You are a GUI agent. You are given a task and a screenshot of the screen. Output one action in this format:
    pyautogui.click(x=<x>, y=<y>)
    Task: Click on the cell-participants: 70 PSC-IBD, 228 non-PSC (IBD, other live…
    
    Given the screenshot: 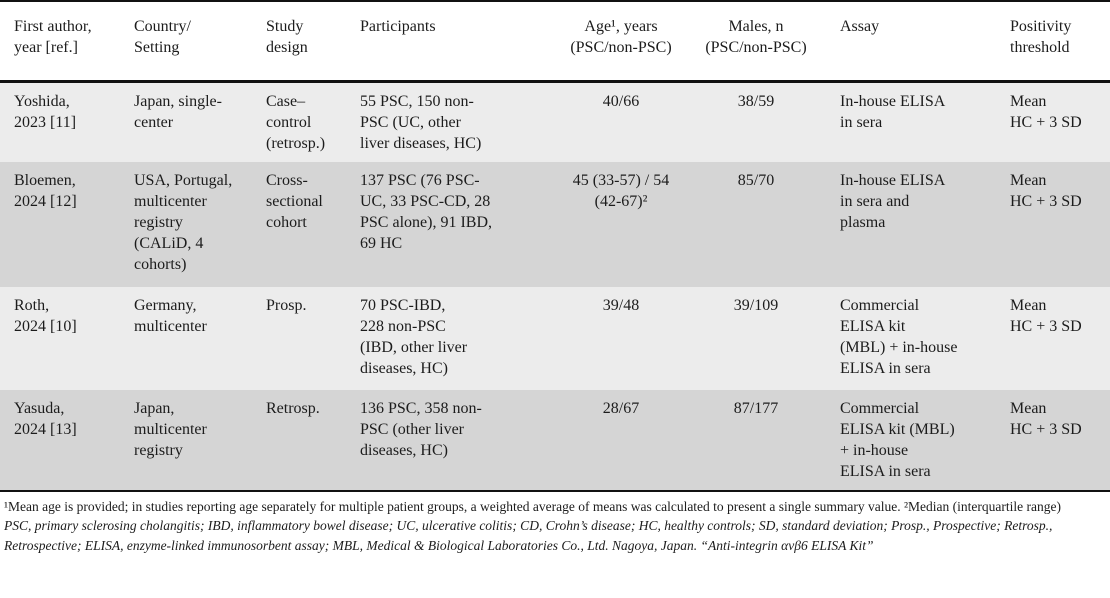 What is the action you would take?
    pyautogui.click(x=414, y=336)
    